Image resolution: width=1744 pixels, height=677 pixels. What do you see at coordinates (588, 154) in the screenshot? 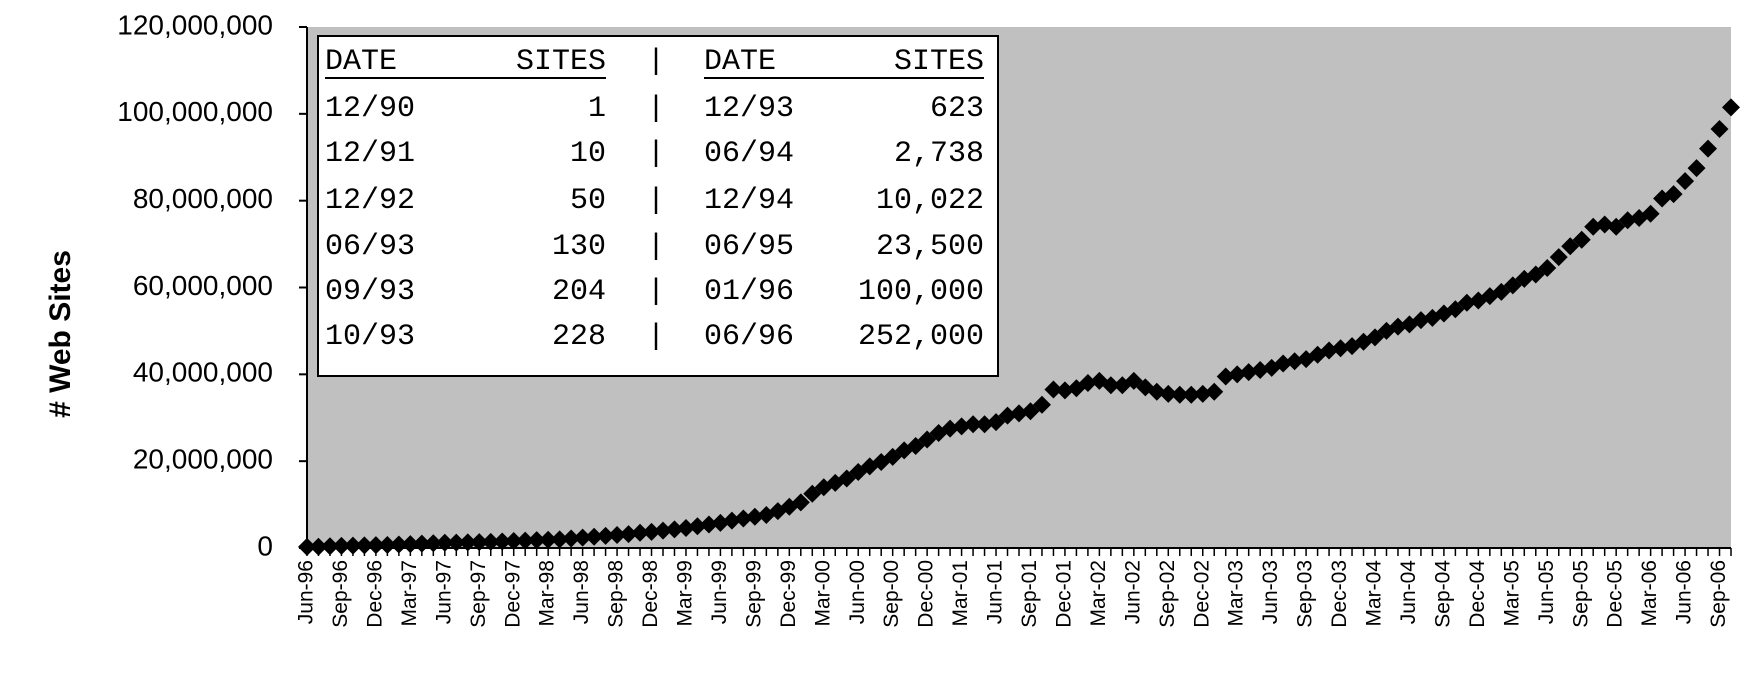
I see `table-cell: 10` at bounding box center [588, 154].